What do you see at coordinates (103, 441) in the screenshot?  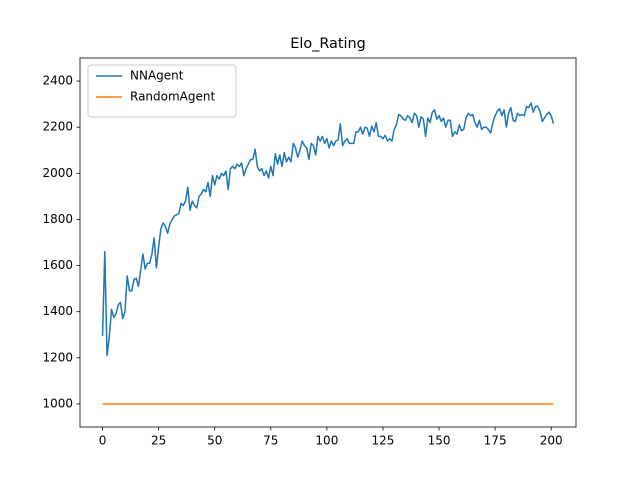 I see `x-tick-label: 0` at bounding box center [103, 441].